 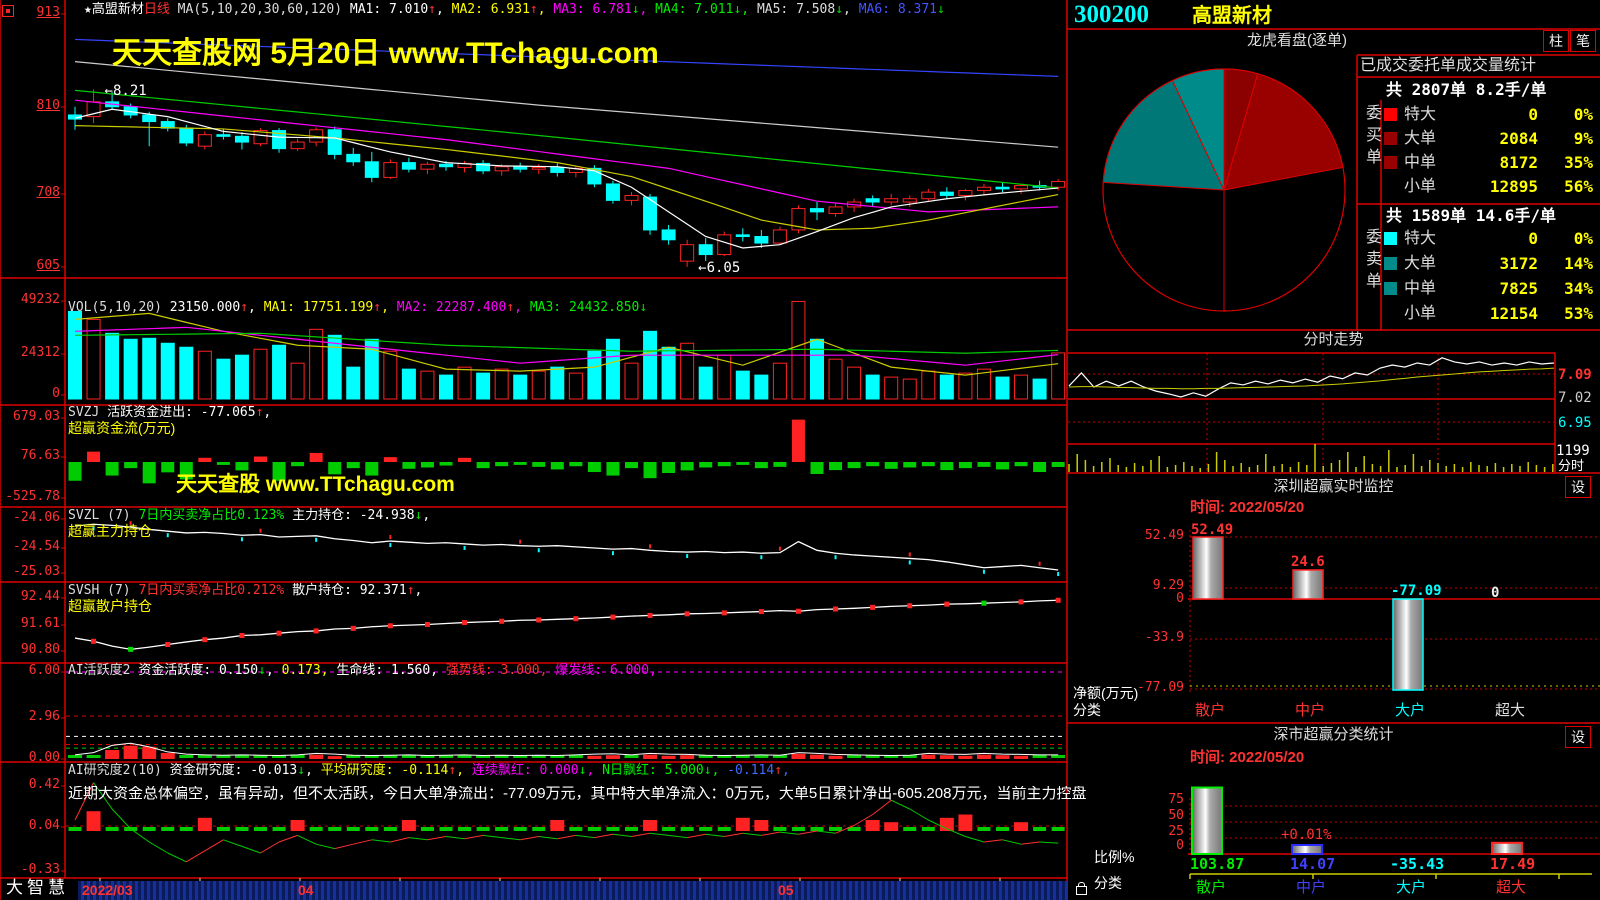 I want to click on buy-summary: 共 2807单 8.2手/单, so click(x=1466, y=89).